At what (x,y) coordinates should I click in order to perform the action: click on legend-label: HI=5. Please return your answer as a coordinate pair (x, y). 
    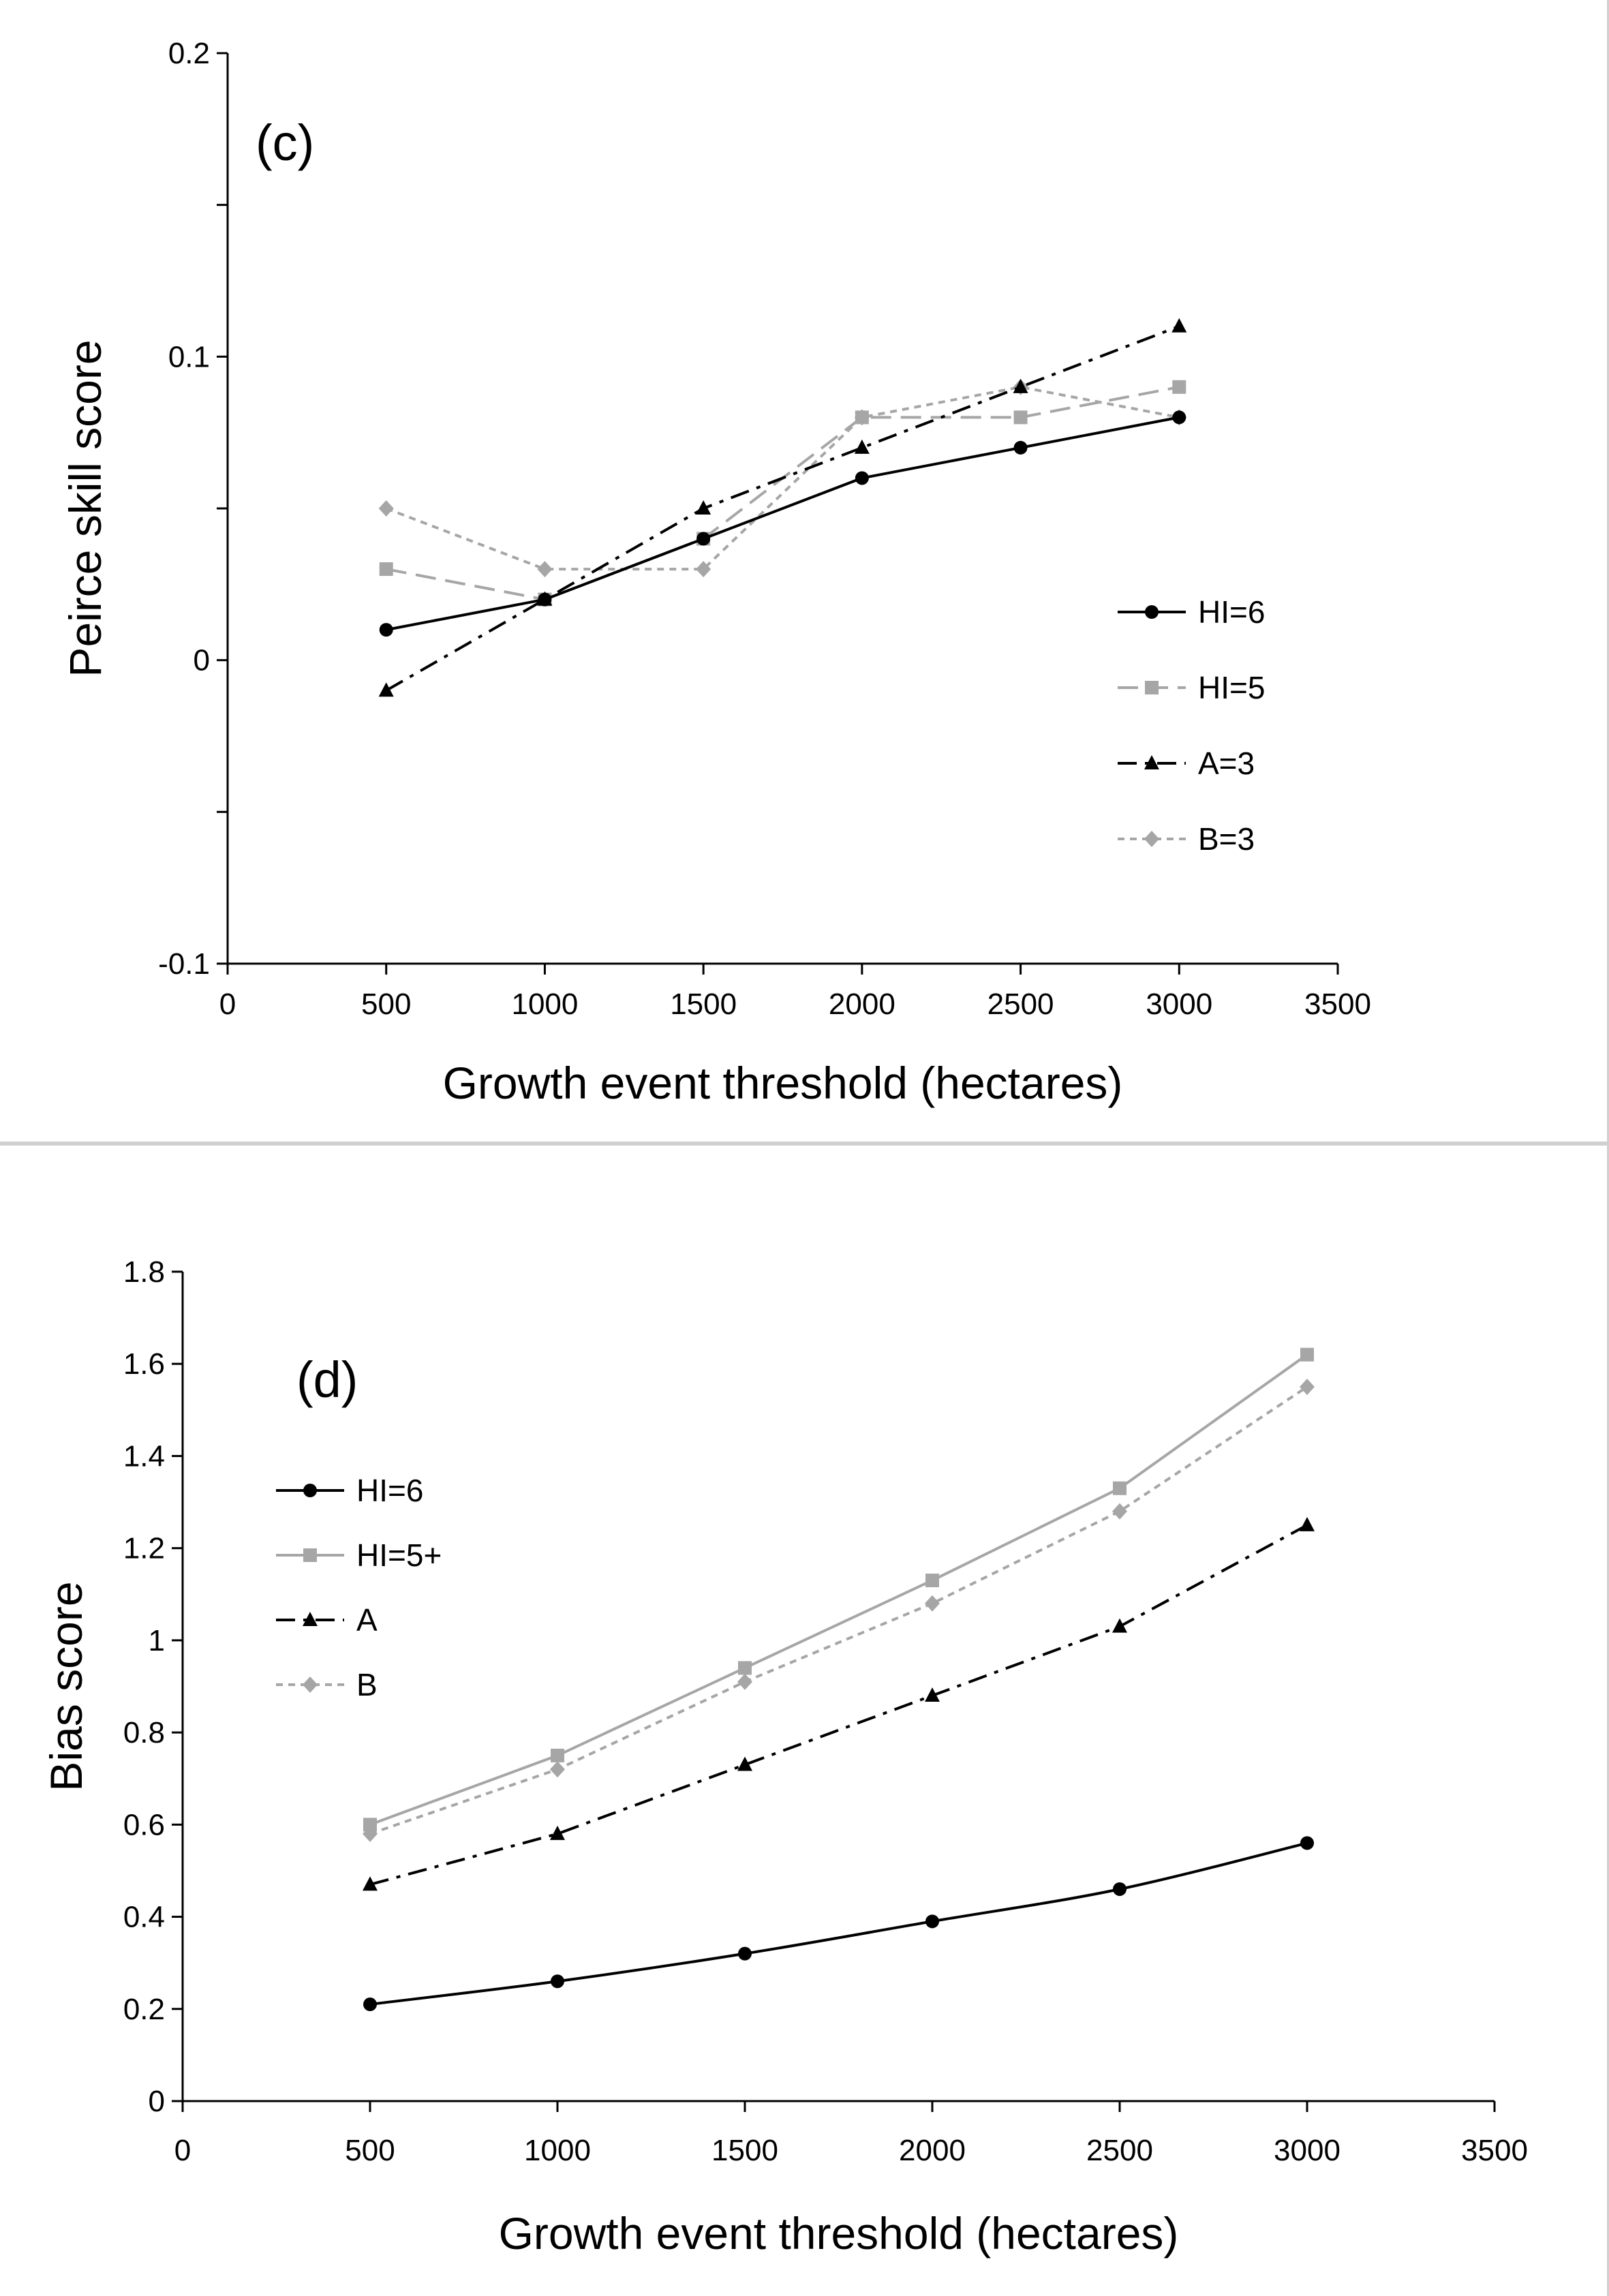
    Looking at the image, I should click on (1231, 688).